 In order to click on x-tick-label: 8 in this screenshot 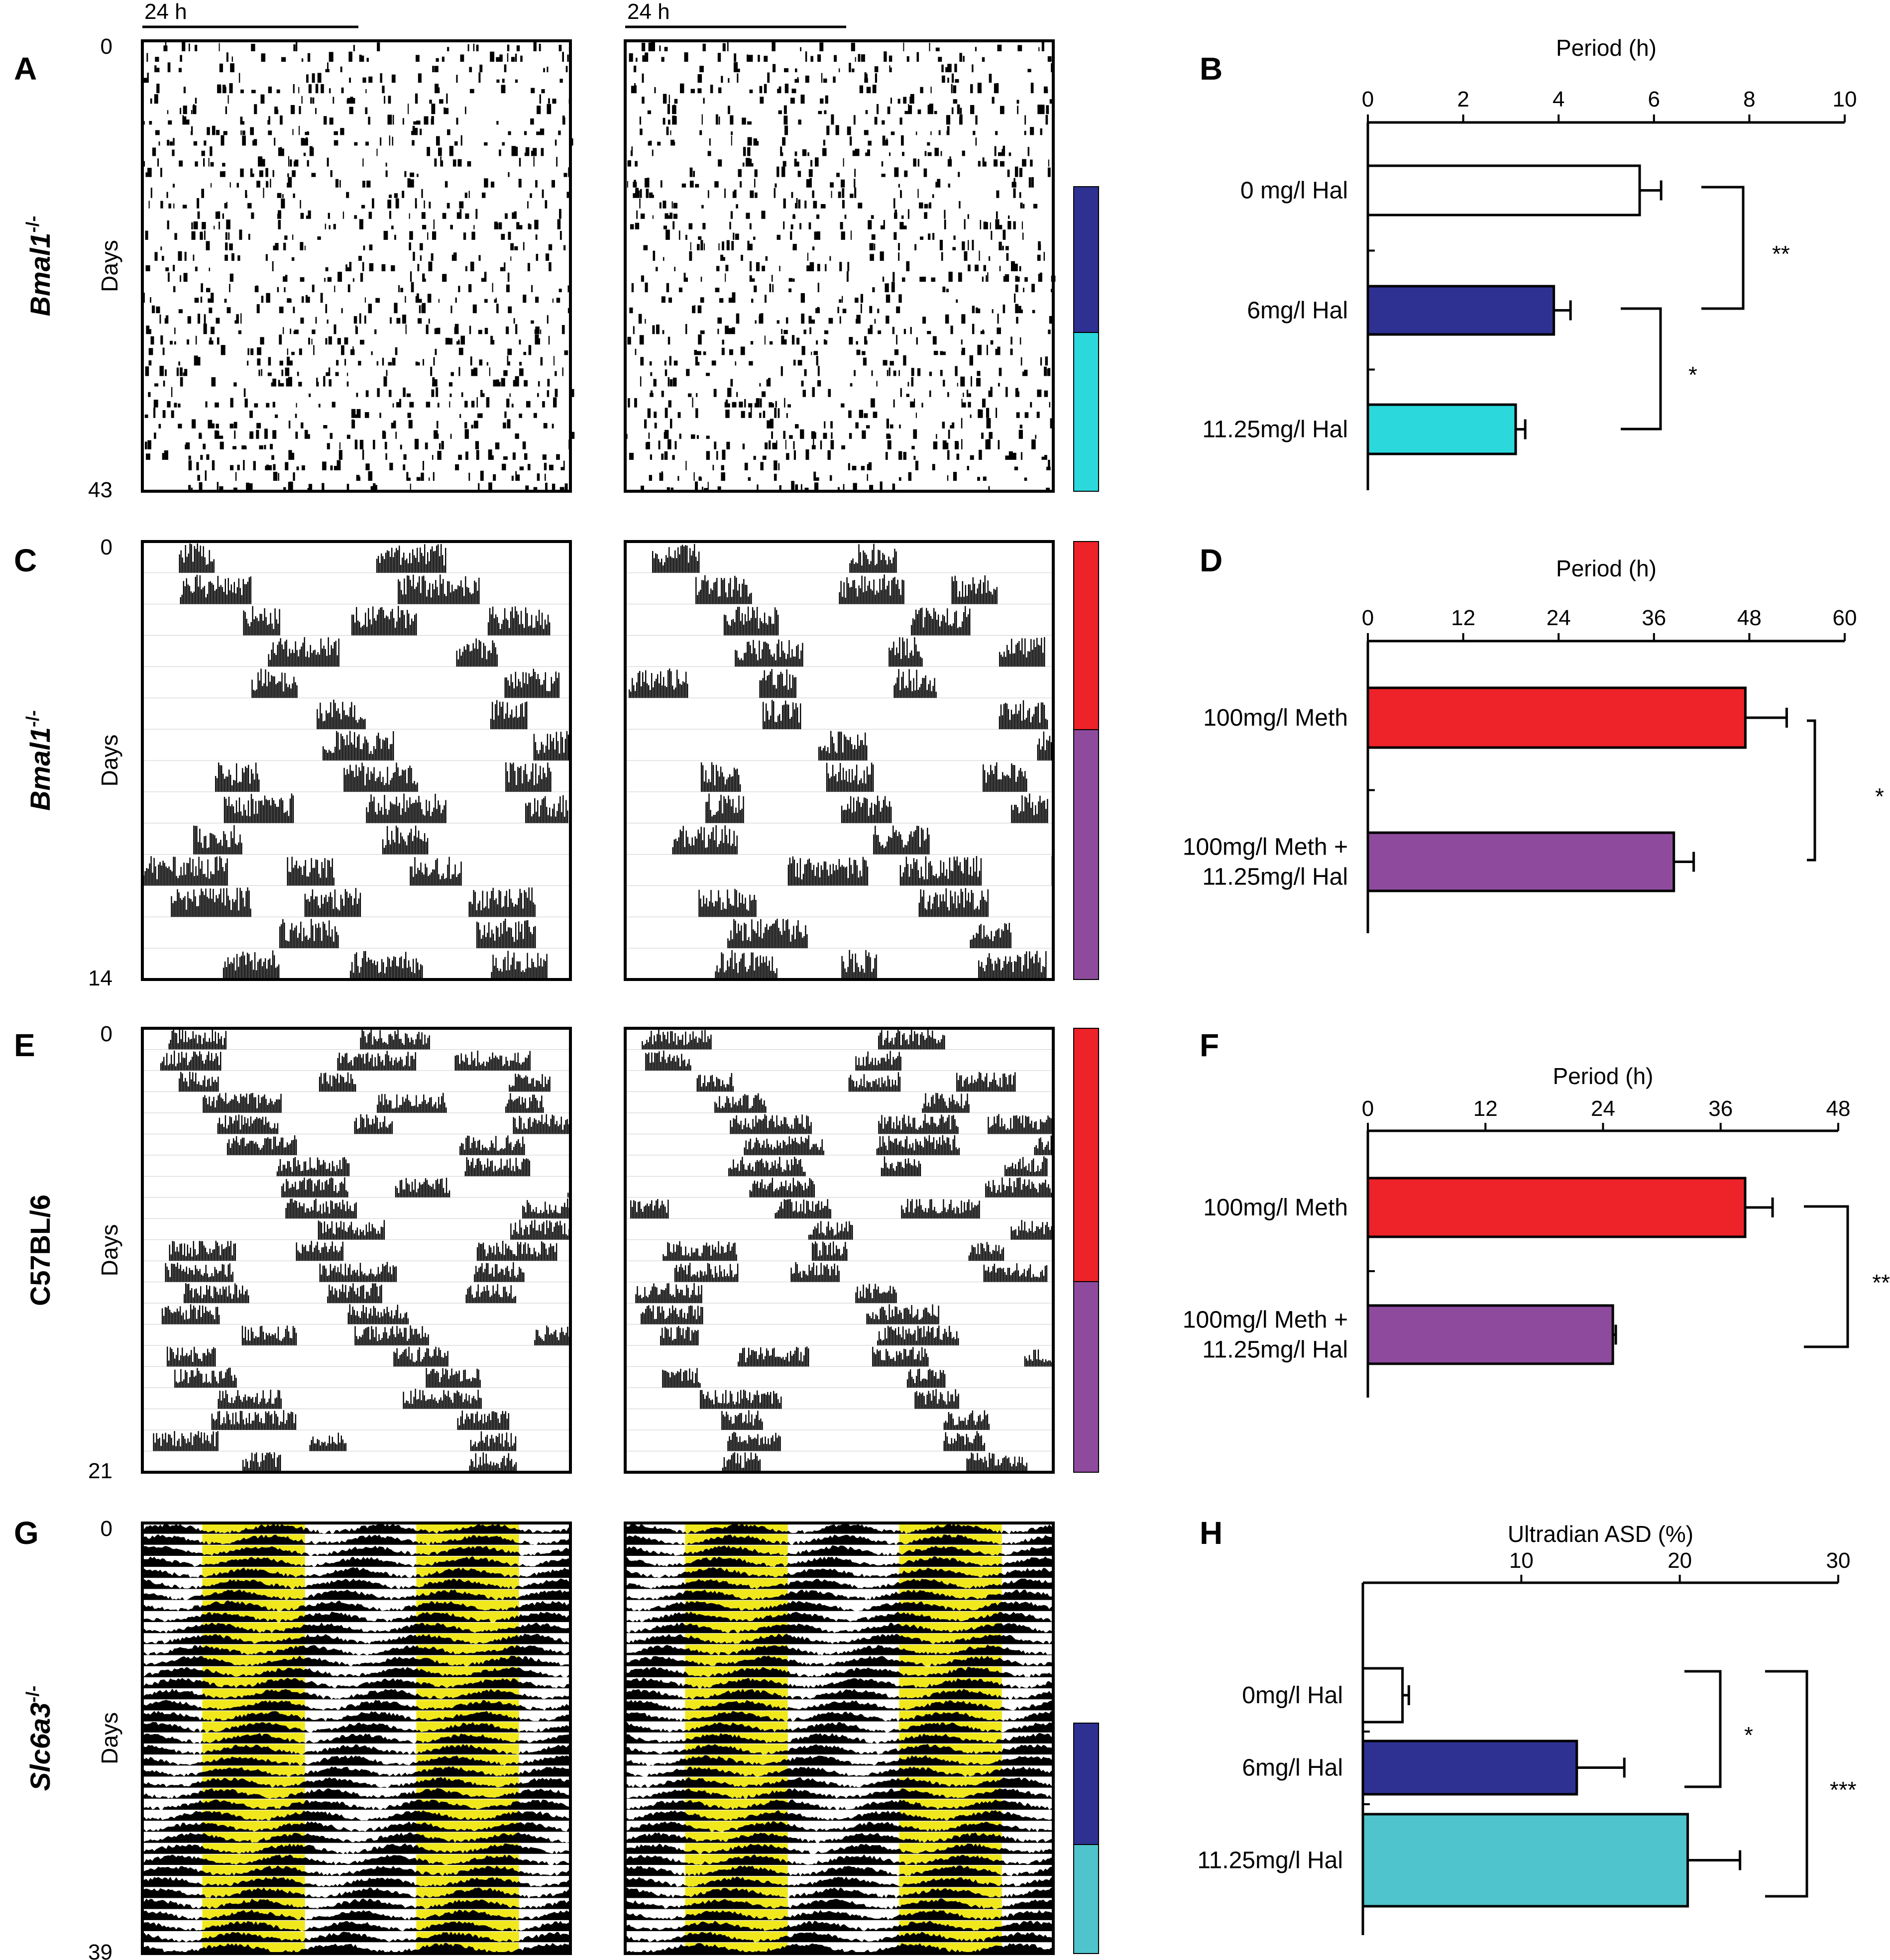, I will do `click(1749, 99)`.